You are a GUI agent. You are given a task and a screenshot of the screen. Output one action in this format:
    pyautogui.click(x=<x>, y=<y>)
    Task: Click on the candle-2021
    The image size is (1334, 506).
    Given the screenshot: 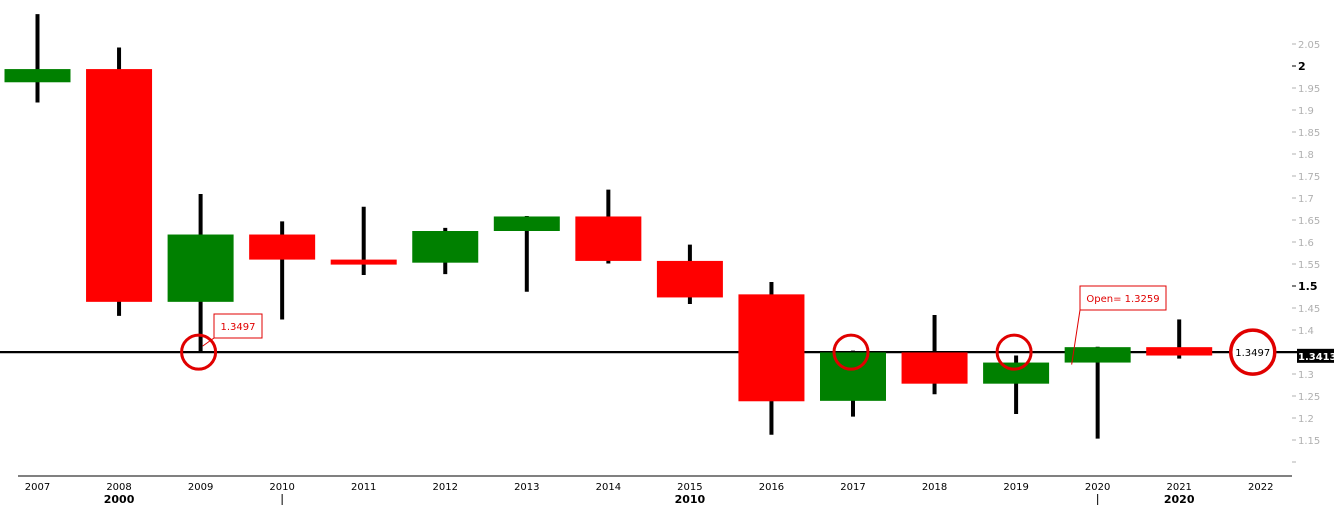 What is the action you would take?
    pyautogui.click(x=1179, y=339)
    